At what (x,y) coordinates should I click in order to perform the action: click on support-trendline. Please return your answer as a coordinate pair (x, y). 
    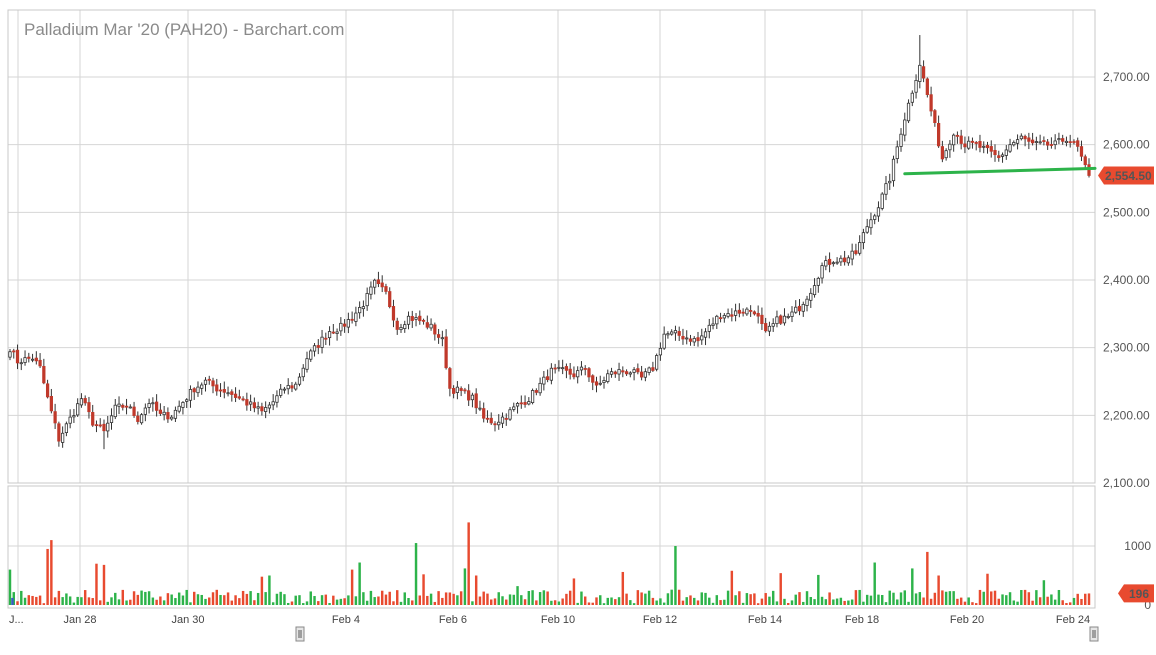
    Looking at the image, I should click on (1000, 171).